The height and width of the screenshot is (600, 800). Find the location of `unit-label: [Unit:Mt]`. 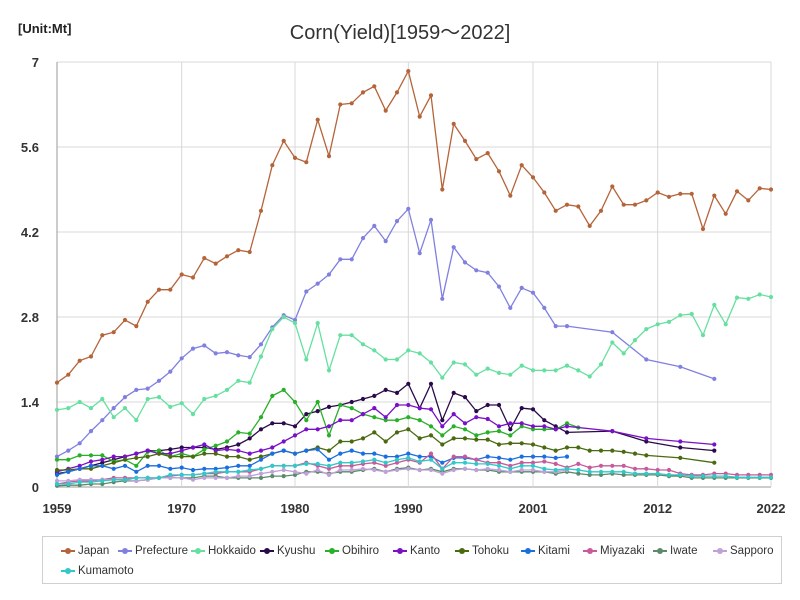

unit-label: [Unit:Mt] is located at coordinates (45, 28).